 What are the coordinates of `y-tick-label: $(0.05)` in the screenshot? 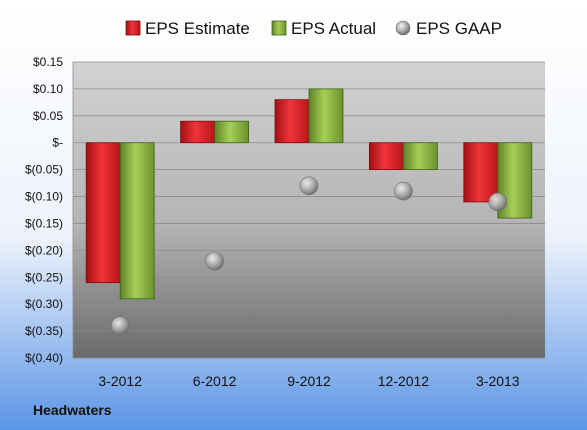 It's located at (44, 170).